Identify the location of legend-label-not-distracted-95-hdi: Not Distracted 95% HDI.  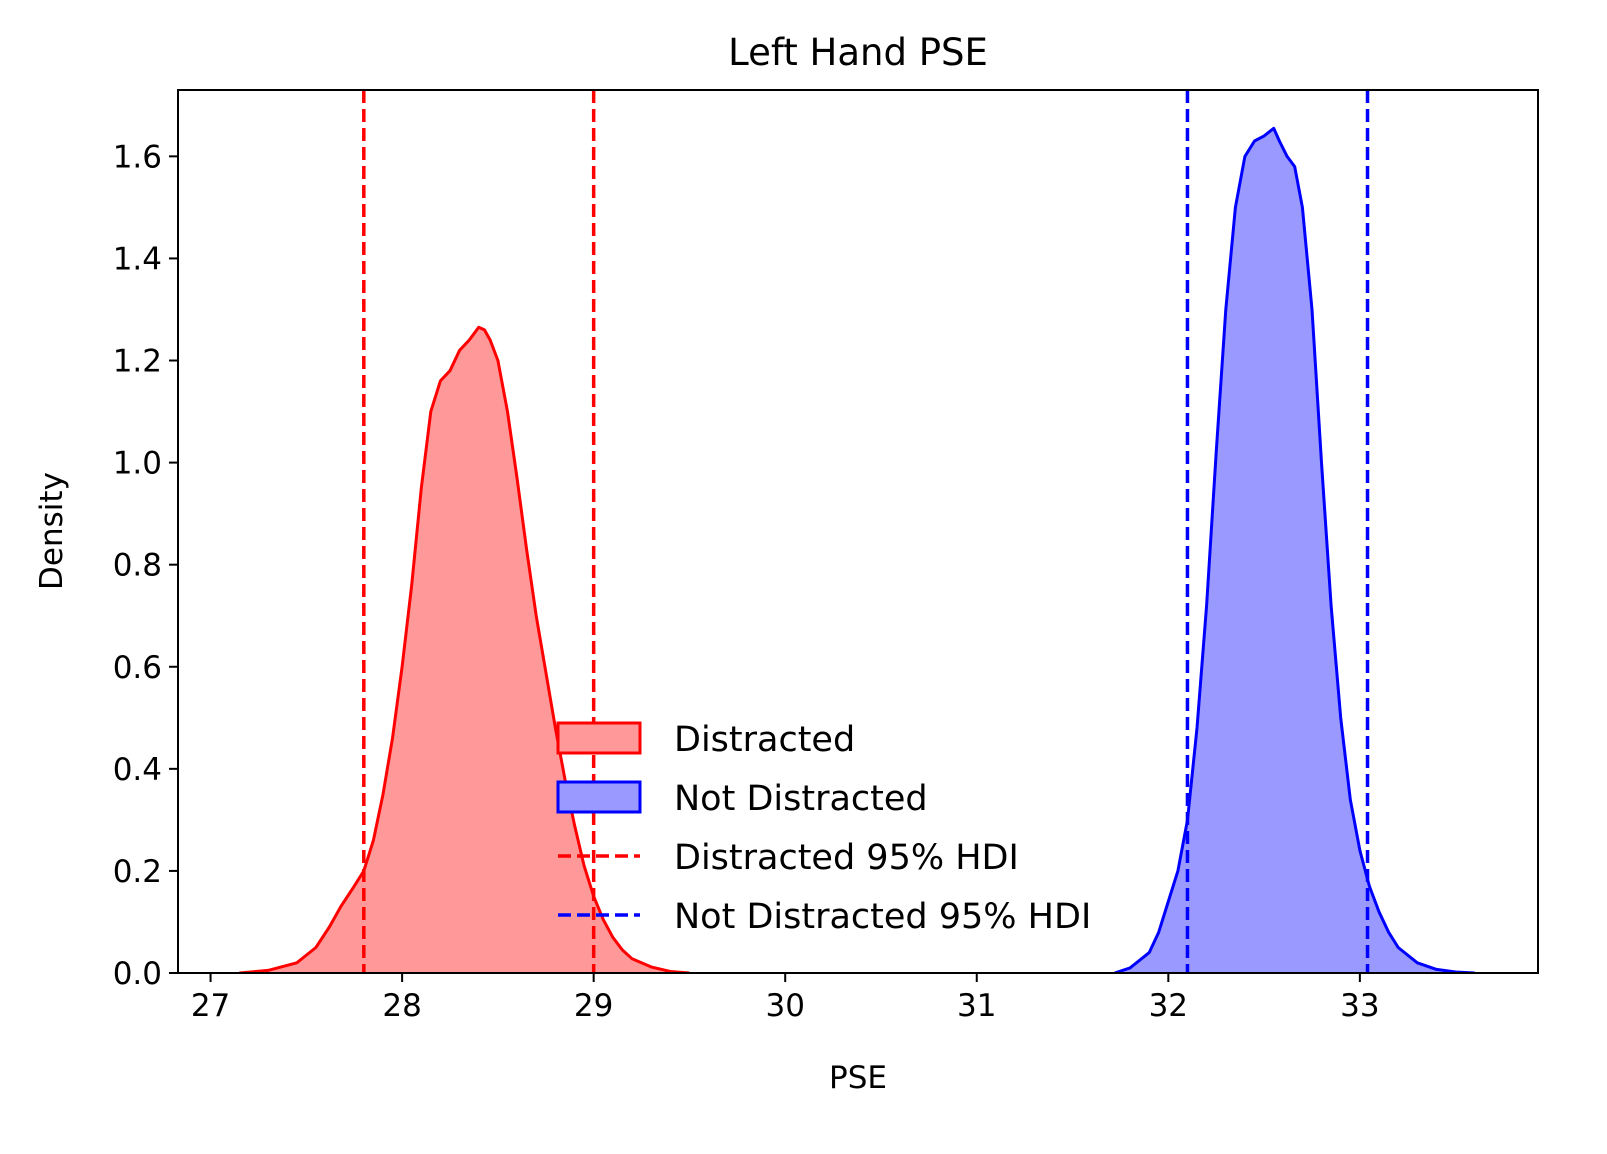
(882, 917).